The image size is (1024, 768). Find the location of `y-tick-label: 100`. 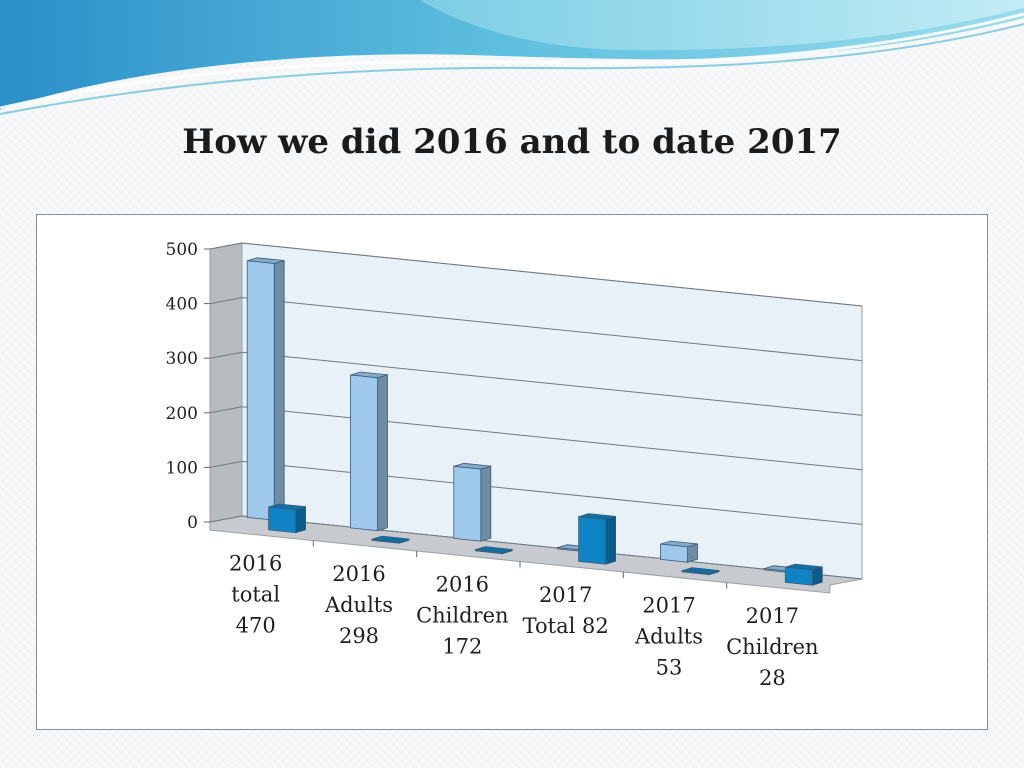

y-tick-label: 100 is located at coordinates (182, 468).